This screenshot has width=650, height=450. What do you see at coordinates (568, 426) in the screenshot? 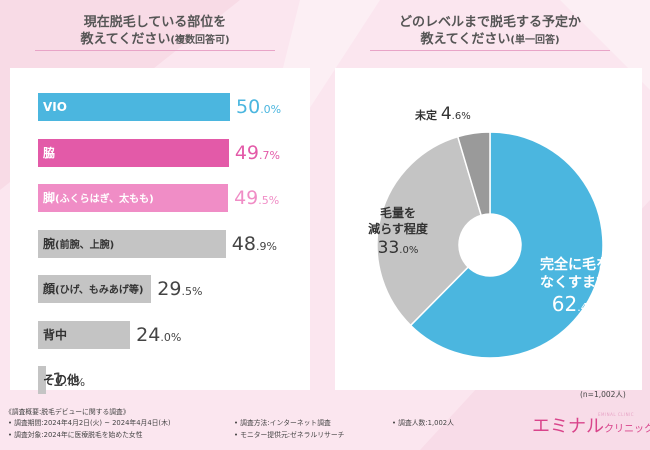
I see `brand-logo-main: エミナル` at bounding box center [568, 426].